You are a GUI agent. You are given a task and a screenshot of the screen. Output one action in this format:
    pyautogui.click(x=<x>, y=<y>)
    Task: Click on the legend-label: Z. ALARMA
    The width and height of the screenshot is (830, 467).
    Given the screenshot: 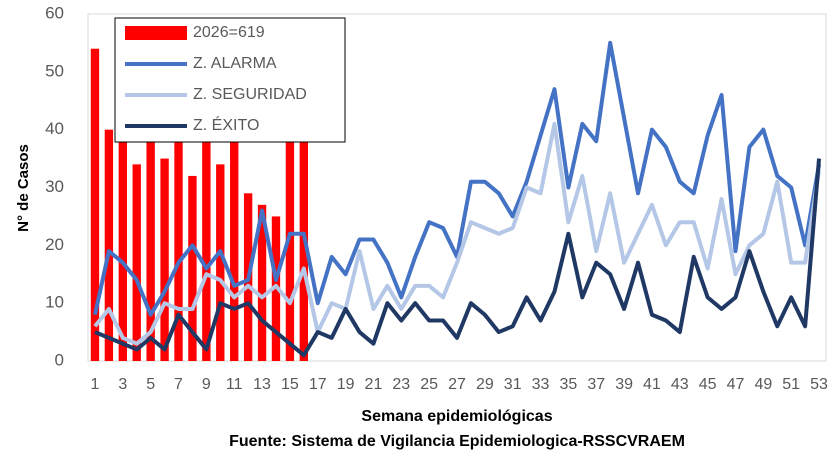 What is the action you would take?
    pyautogui.click(x=235, y=63)
    